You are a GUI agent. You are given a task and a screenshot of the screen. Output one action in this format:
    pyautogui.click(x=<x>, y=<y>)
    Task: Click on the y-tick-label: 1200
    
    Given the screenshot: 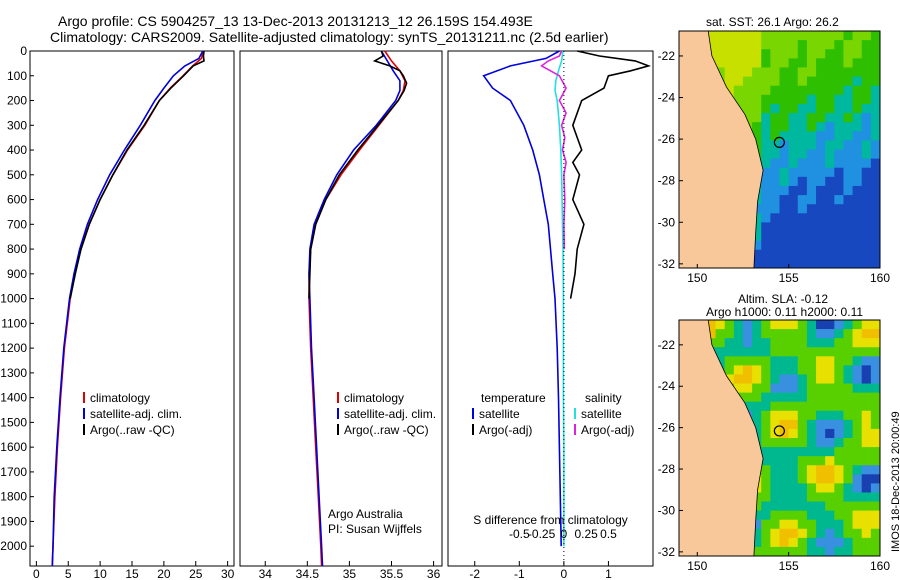 What is the action you would take?
    pyautogui.click(x=13, y=348)
    